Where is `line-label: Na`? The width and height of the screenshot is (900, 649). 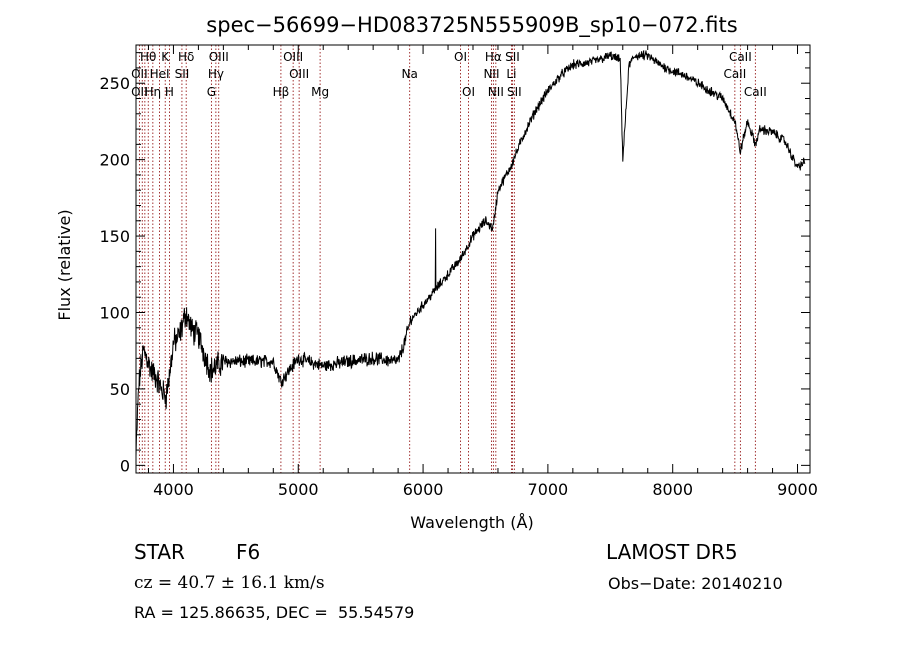
line-label: Na is located at coordinates (410, 74).